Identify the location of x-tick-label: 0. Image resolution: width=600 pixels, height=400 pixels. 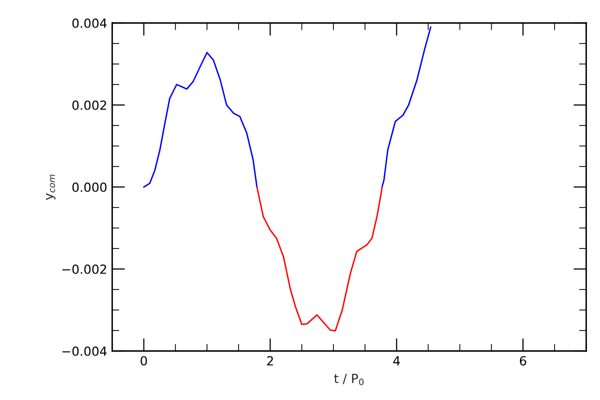
(143, 361).